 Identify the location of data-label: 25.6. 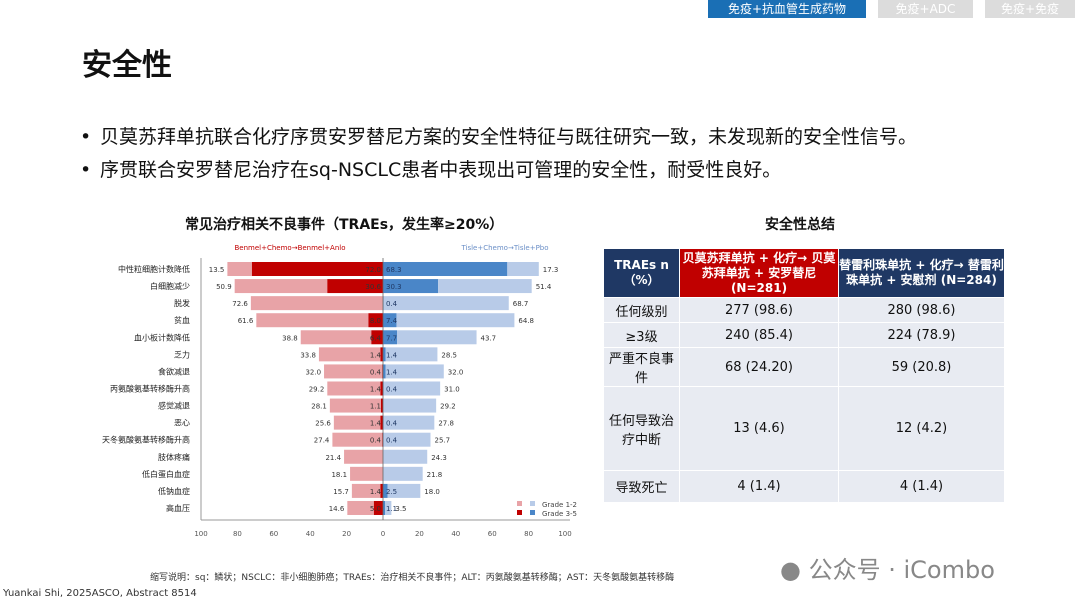
(323, 424).